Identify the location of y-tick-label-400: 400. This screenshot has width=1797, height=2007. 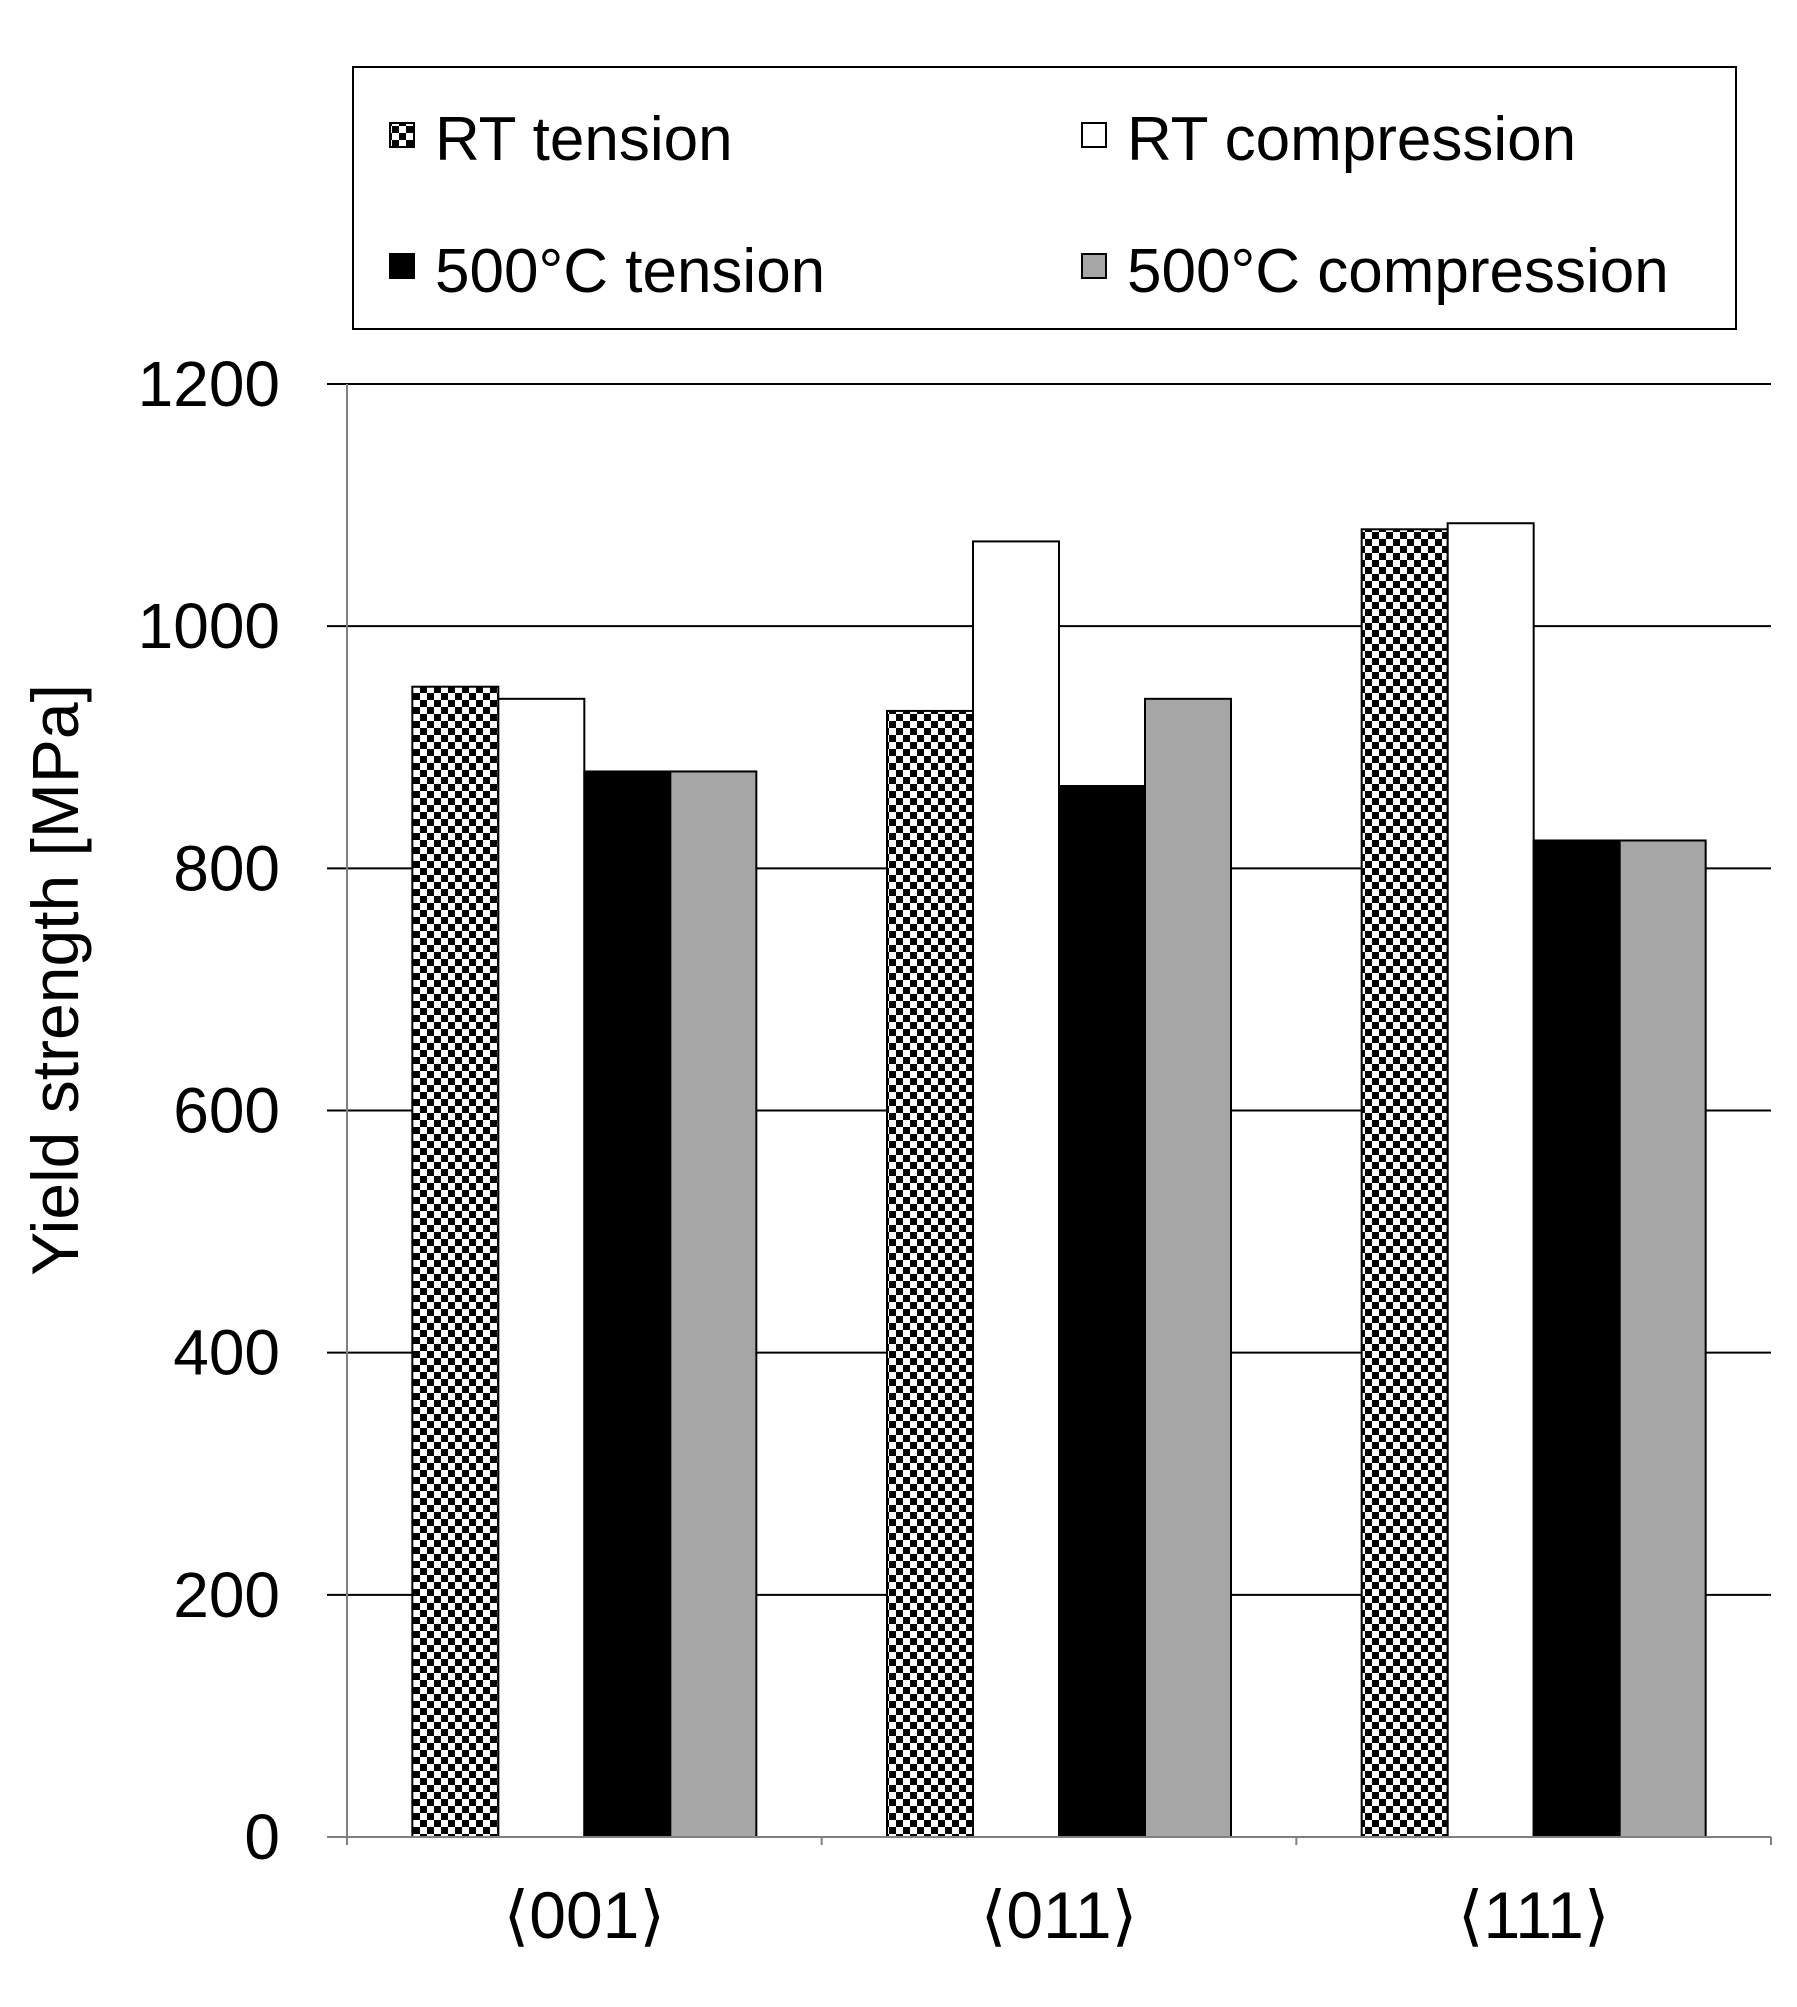
(226, 1353).